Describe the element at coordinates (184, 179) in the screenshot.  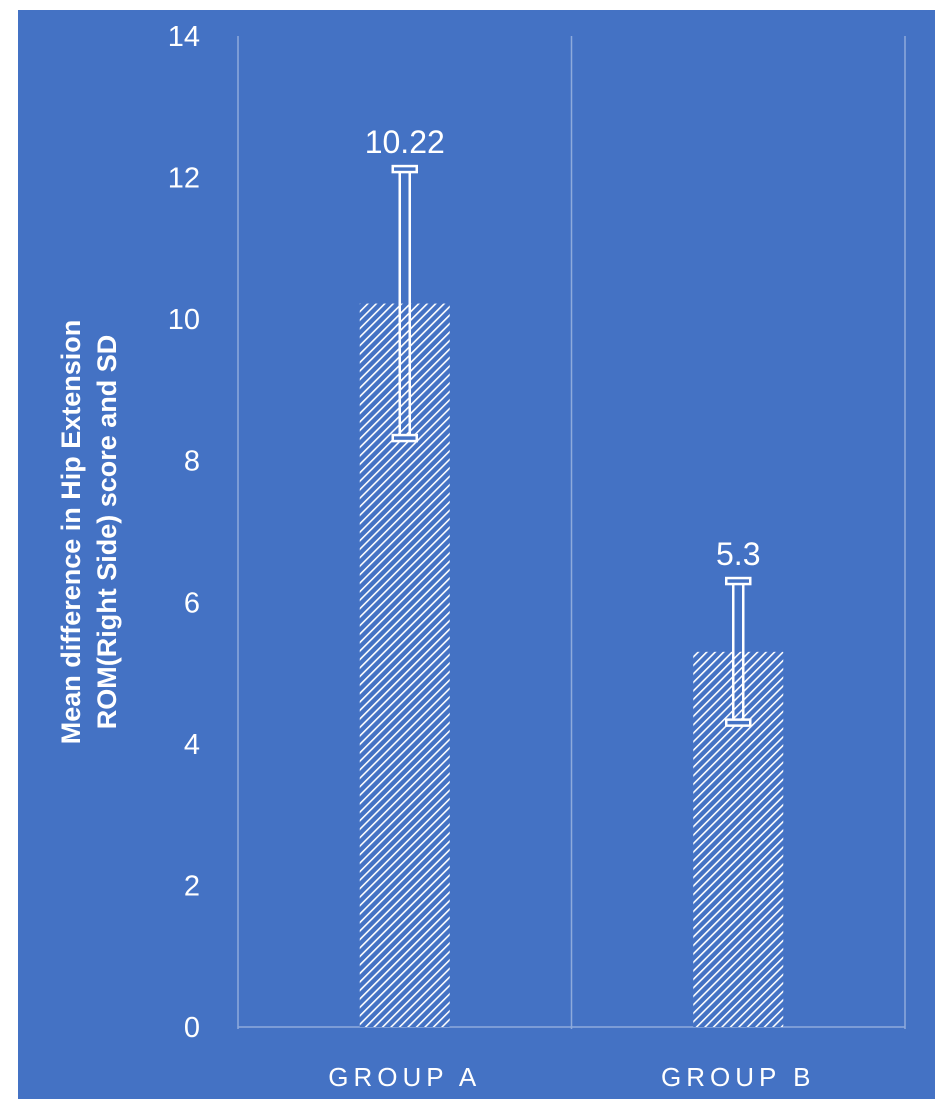
I see `y-tick-label: 12` at that location.